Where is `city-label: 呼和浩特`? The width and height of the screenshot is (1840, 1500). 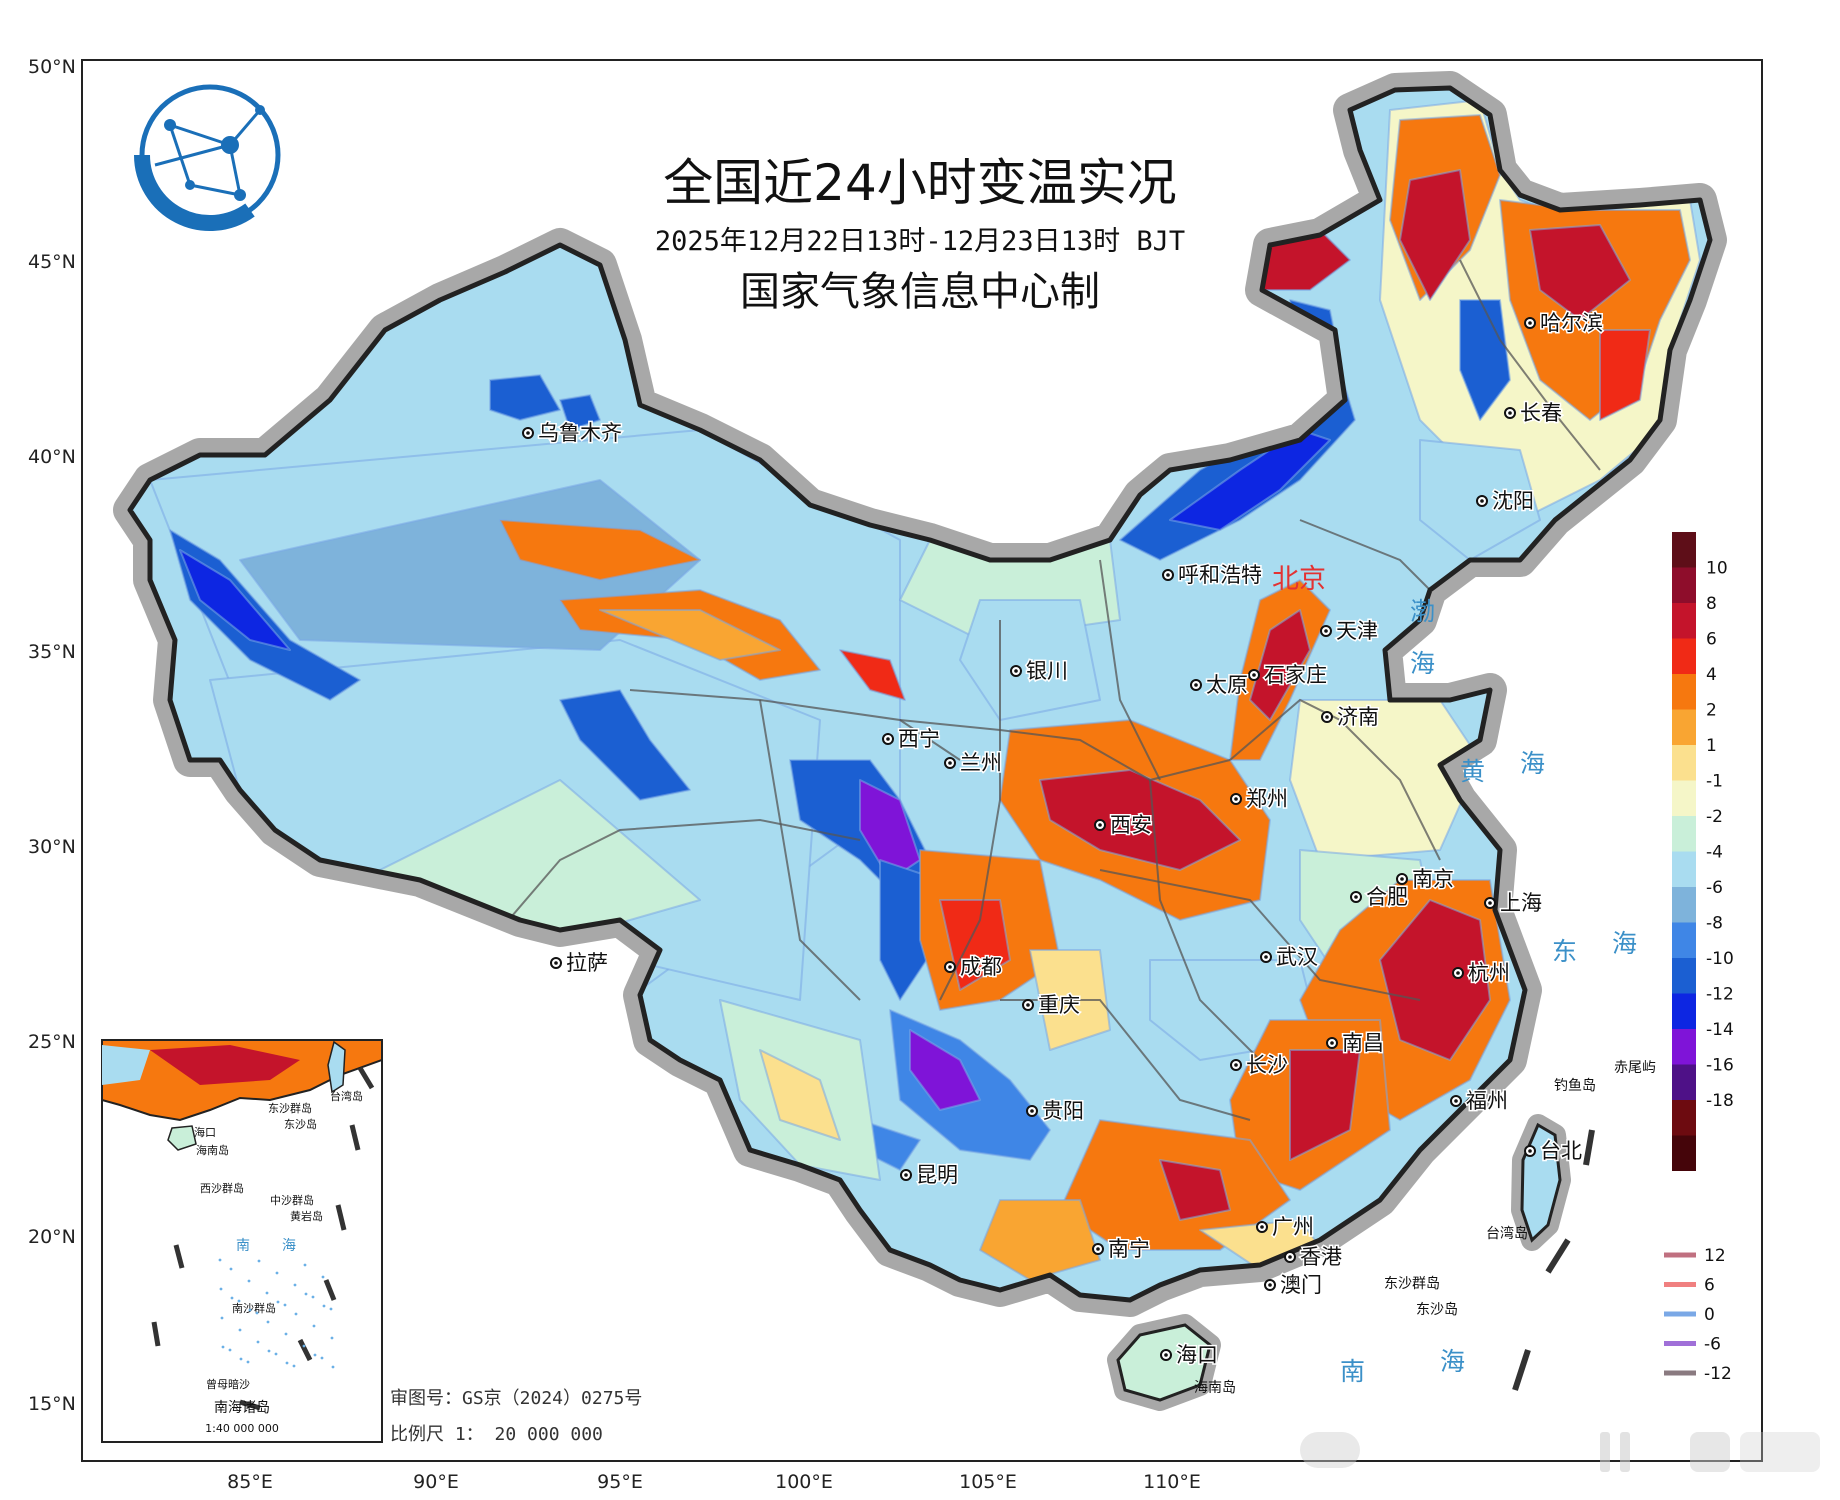
city-label: 呼和浩特 is located at coordinates (1220, 575).